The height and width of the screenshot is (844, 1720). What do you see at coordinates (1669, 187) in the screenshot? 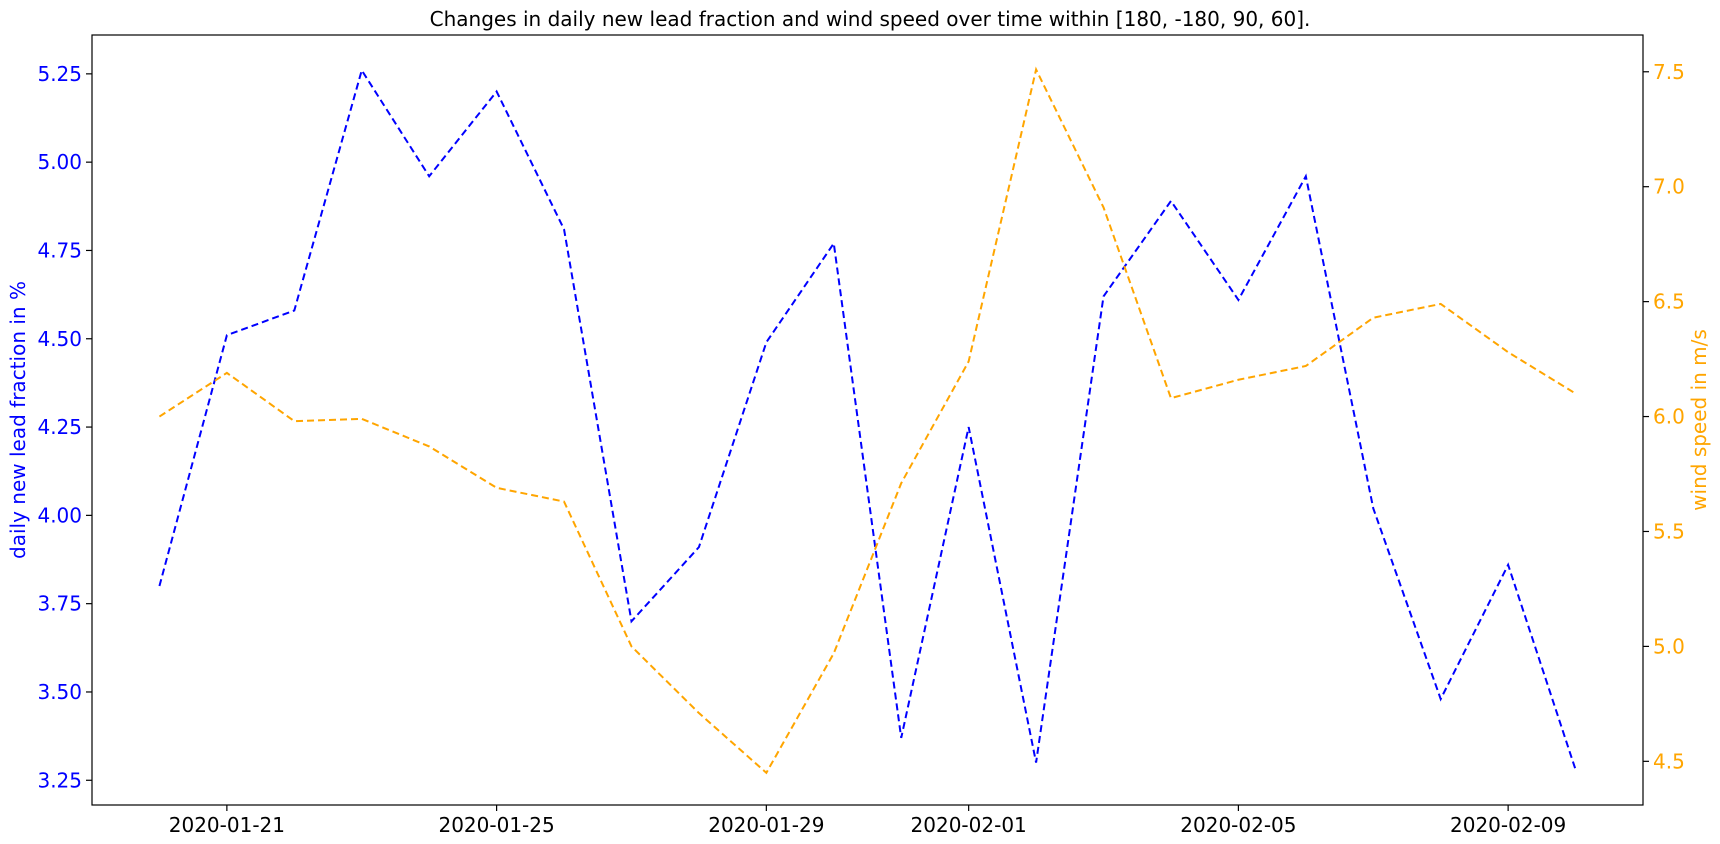
I see `right-tick-label: 7.0` at bounding box center [1669, 187].